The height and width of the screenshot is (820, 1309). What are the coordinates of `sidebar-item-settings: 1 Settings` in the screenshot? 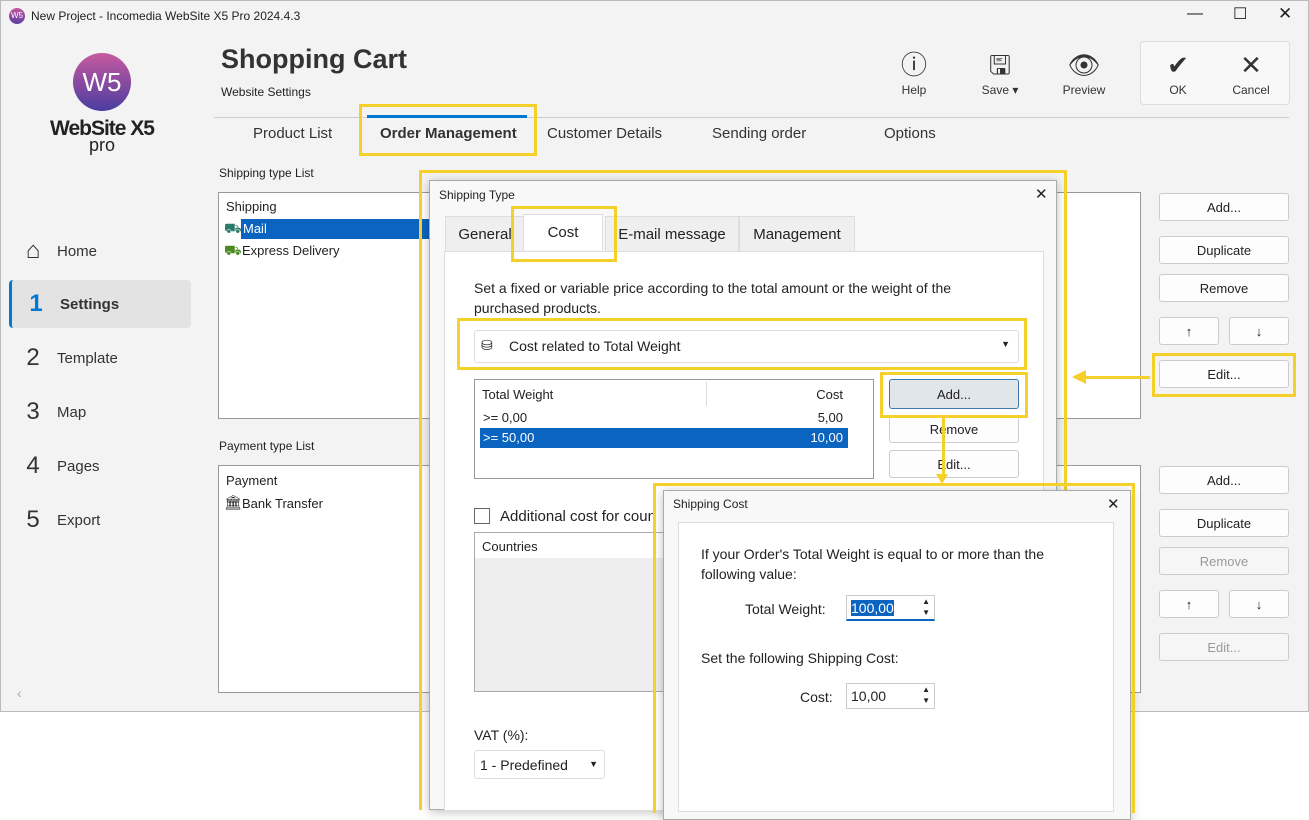 It's located at (100, 304).